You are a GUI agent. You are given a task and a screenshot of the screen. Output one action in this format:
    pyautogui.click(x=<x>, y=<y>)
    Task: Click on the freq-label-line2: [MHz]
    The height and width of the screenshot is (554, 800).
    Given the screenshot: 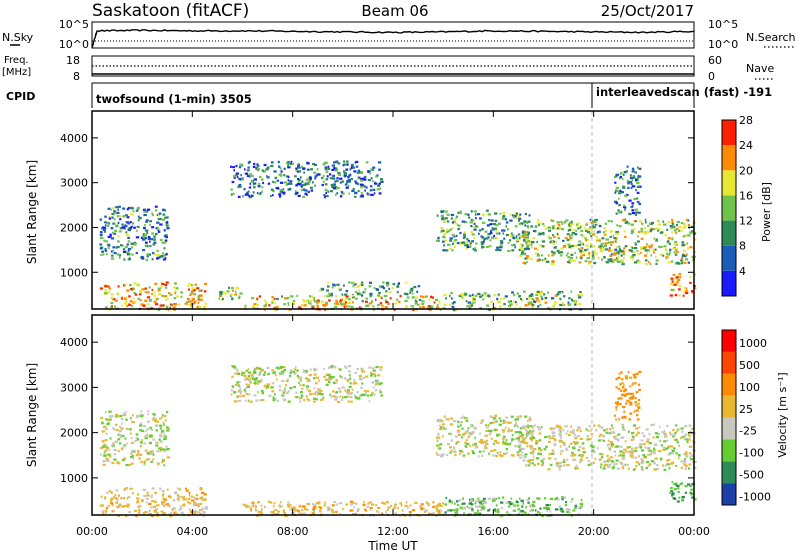 What is the action you would take?
    pyautogui.click(x=16, y=72)
    